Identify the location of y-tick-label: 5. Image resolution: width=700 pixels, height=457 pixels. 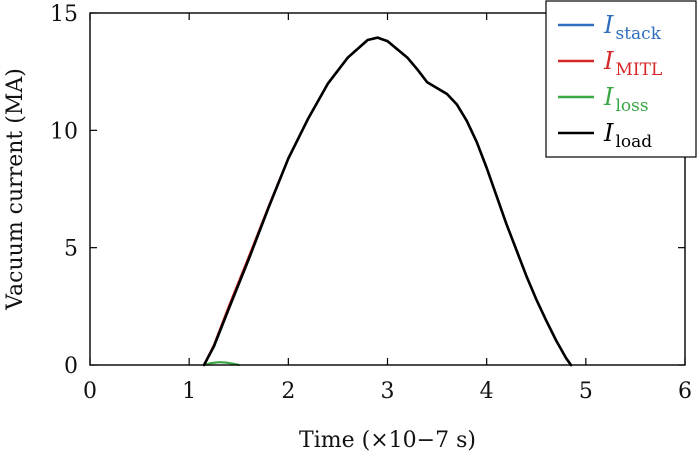
(71, 249).